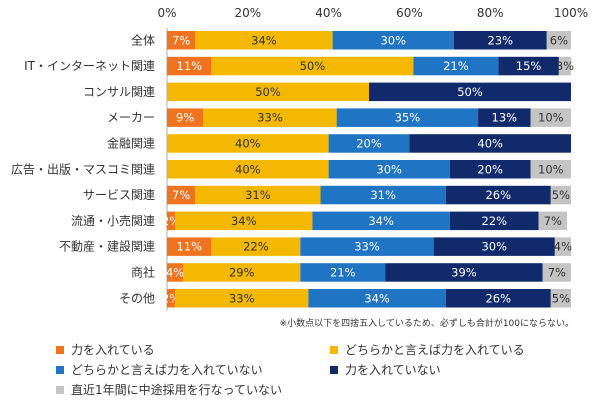  Describe the element at coordinates (89, 66) in the screenshot. I see `category-label: IT・インターネット関連` at that location.